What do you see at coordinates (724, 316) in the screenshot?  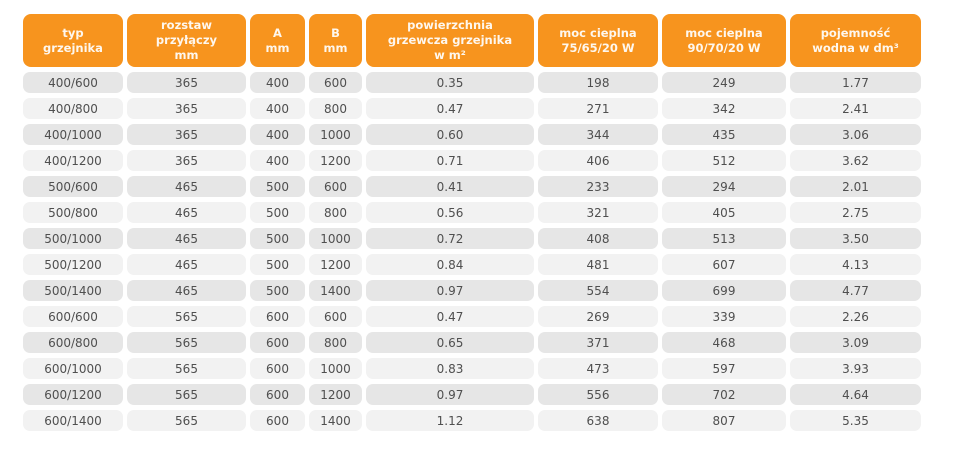 I see `table-cell-moc_90: 339` at bounding box center [724, 316].